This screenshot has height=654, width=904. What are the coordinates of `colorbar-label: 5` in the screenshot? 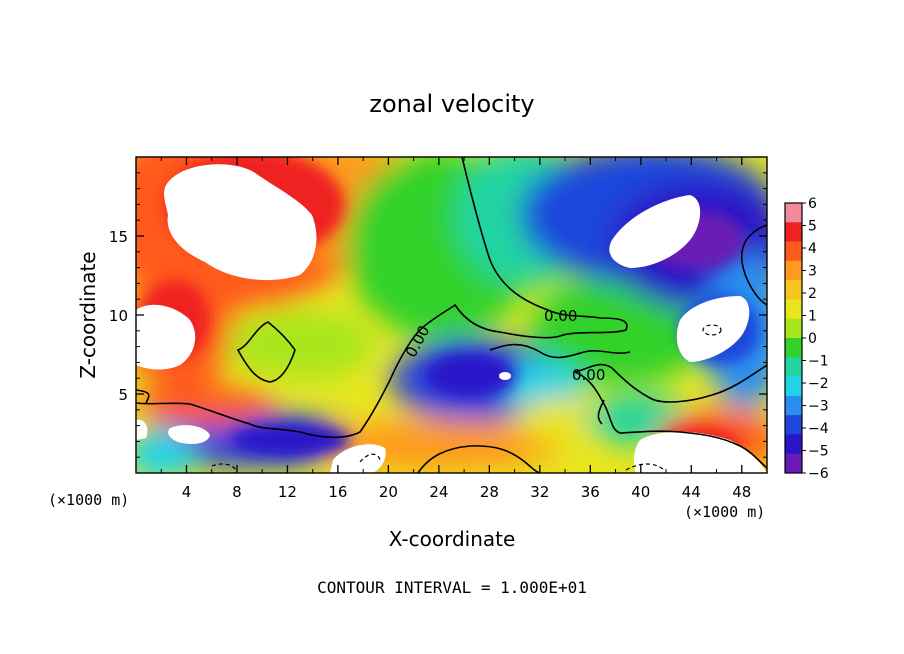 It's located at (812, 227).